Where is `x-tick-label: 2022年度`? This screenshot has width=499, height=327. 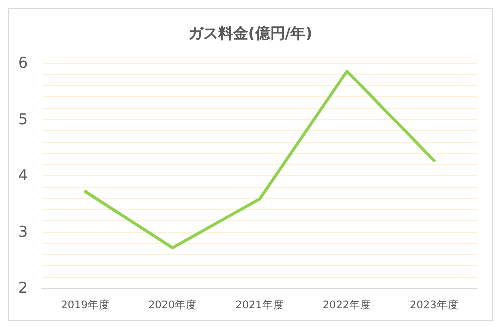
x-tick-label: 2022年度 is located at coordinates (347, 305).